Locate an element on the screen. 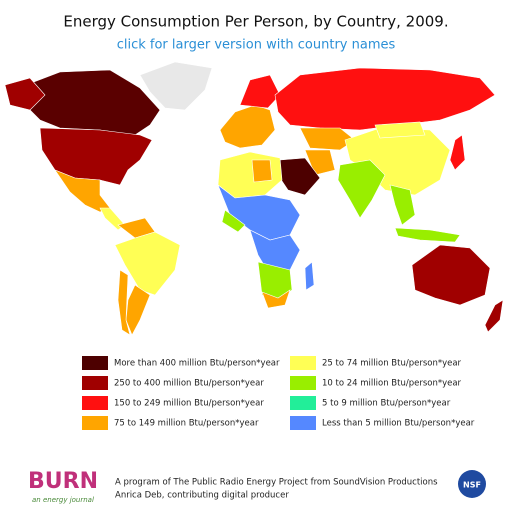 Image resolution: width=512 pixels, height=512 pixels. australia is located at coordinates (451, 275).